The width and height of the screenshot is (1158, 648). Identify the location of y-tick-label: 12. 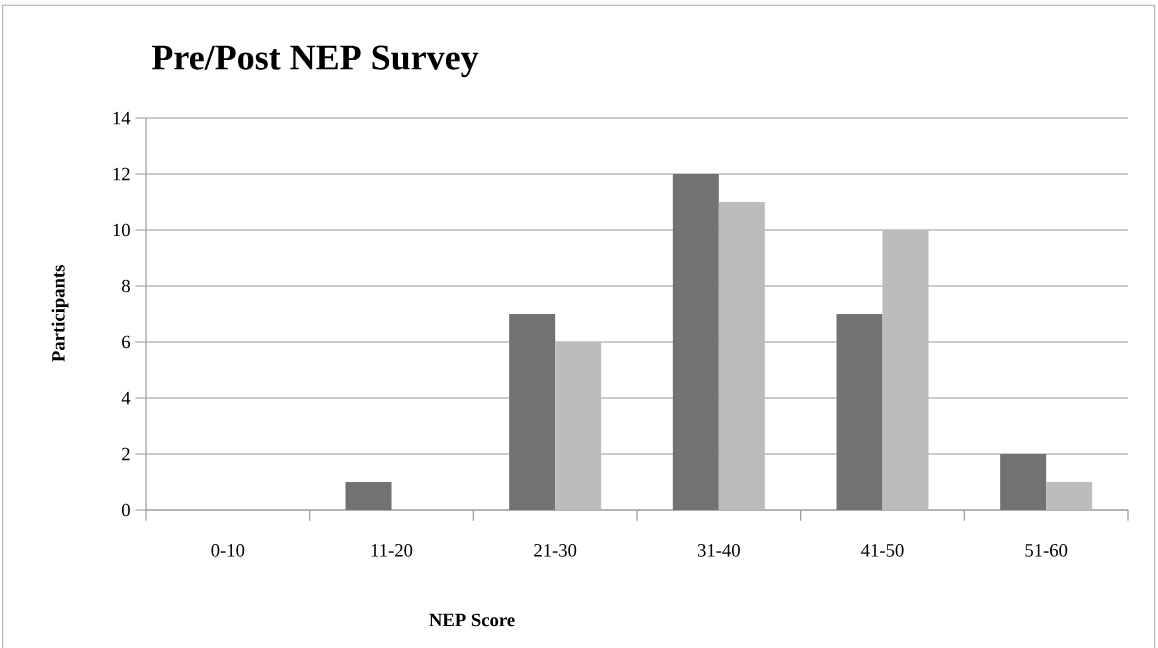
(121, 174).